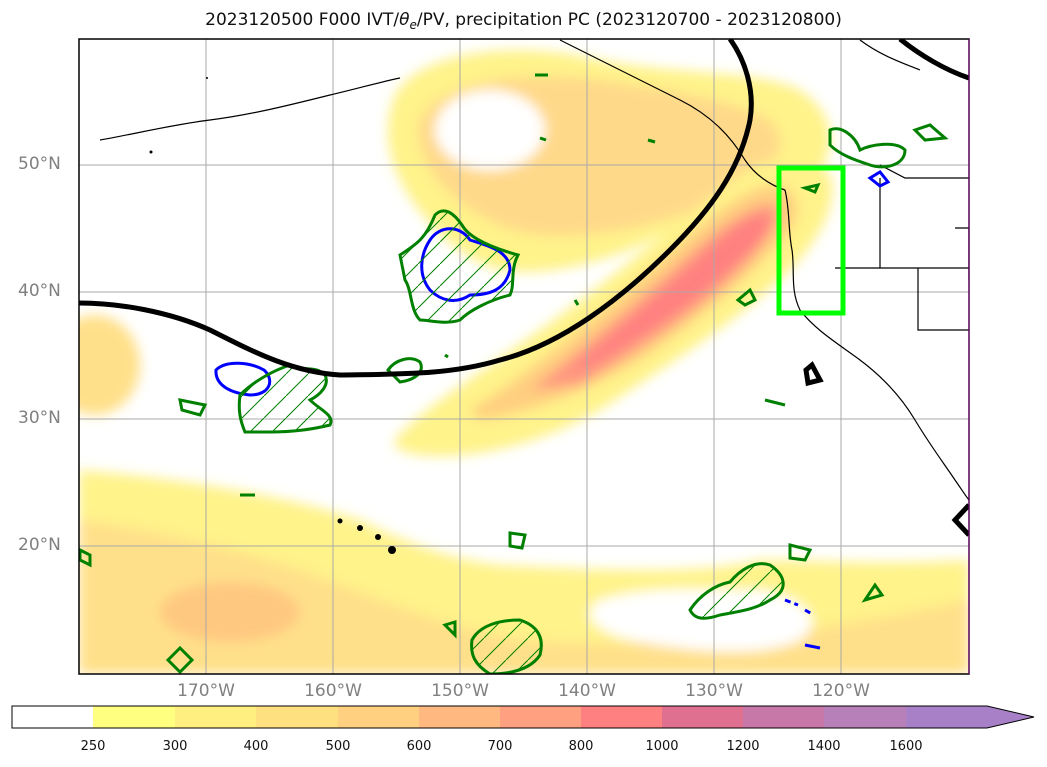  I want to click on colorbar-tick: 1200, so click(743, 746).